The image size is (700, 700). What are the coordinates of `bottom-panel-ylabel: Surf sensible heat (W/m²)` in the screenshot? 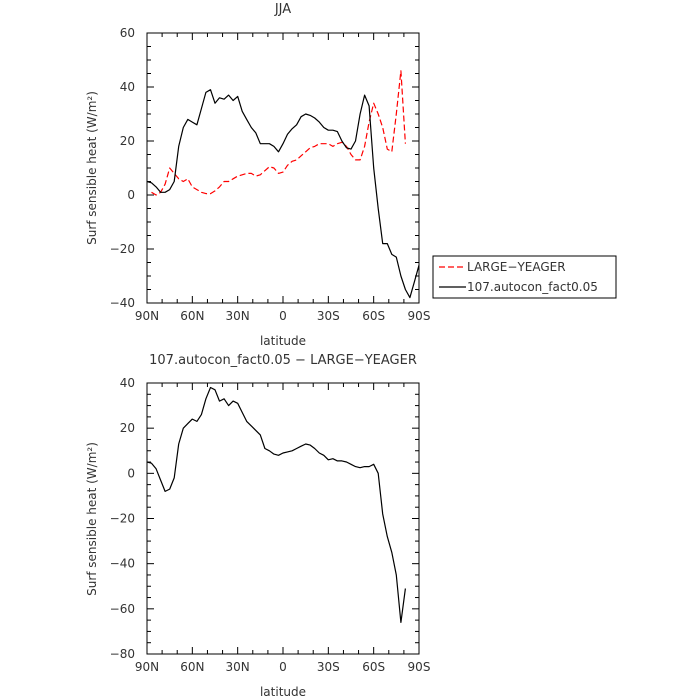 It's located at (92, 519).